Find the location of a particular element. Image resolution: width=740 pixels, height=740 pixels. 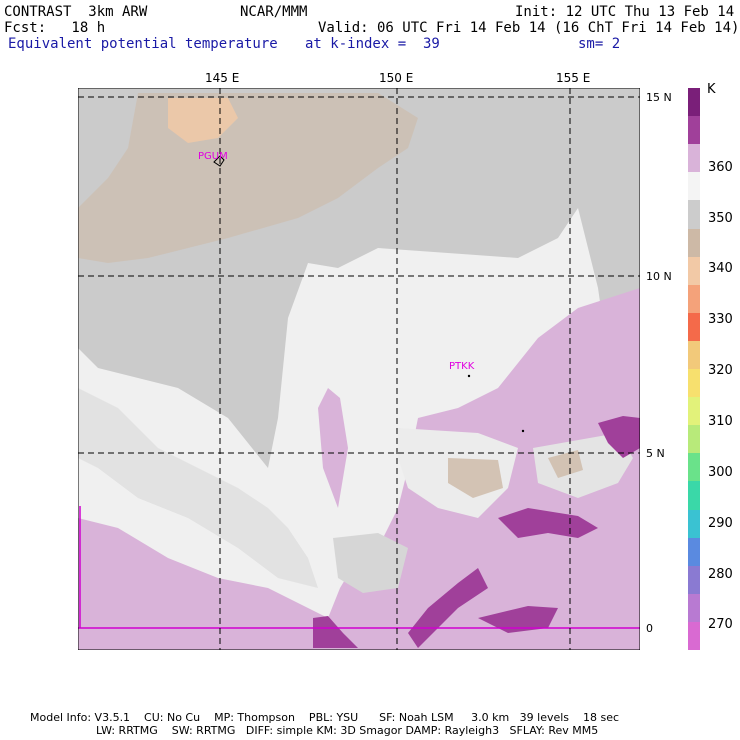

colorbar-unit: K is located at coordinates (711, 89).